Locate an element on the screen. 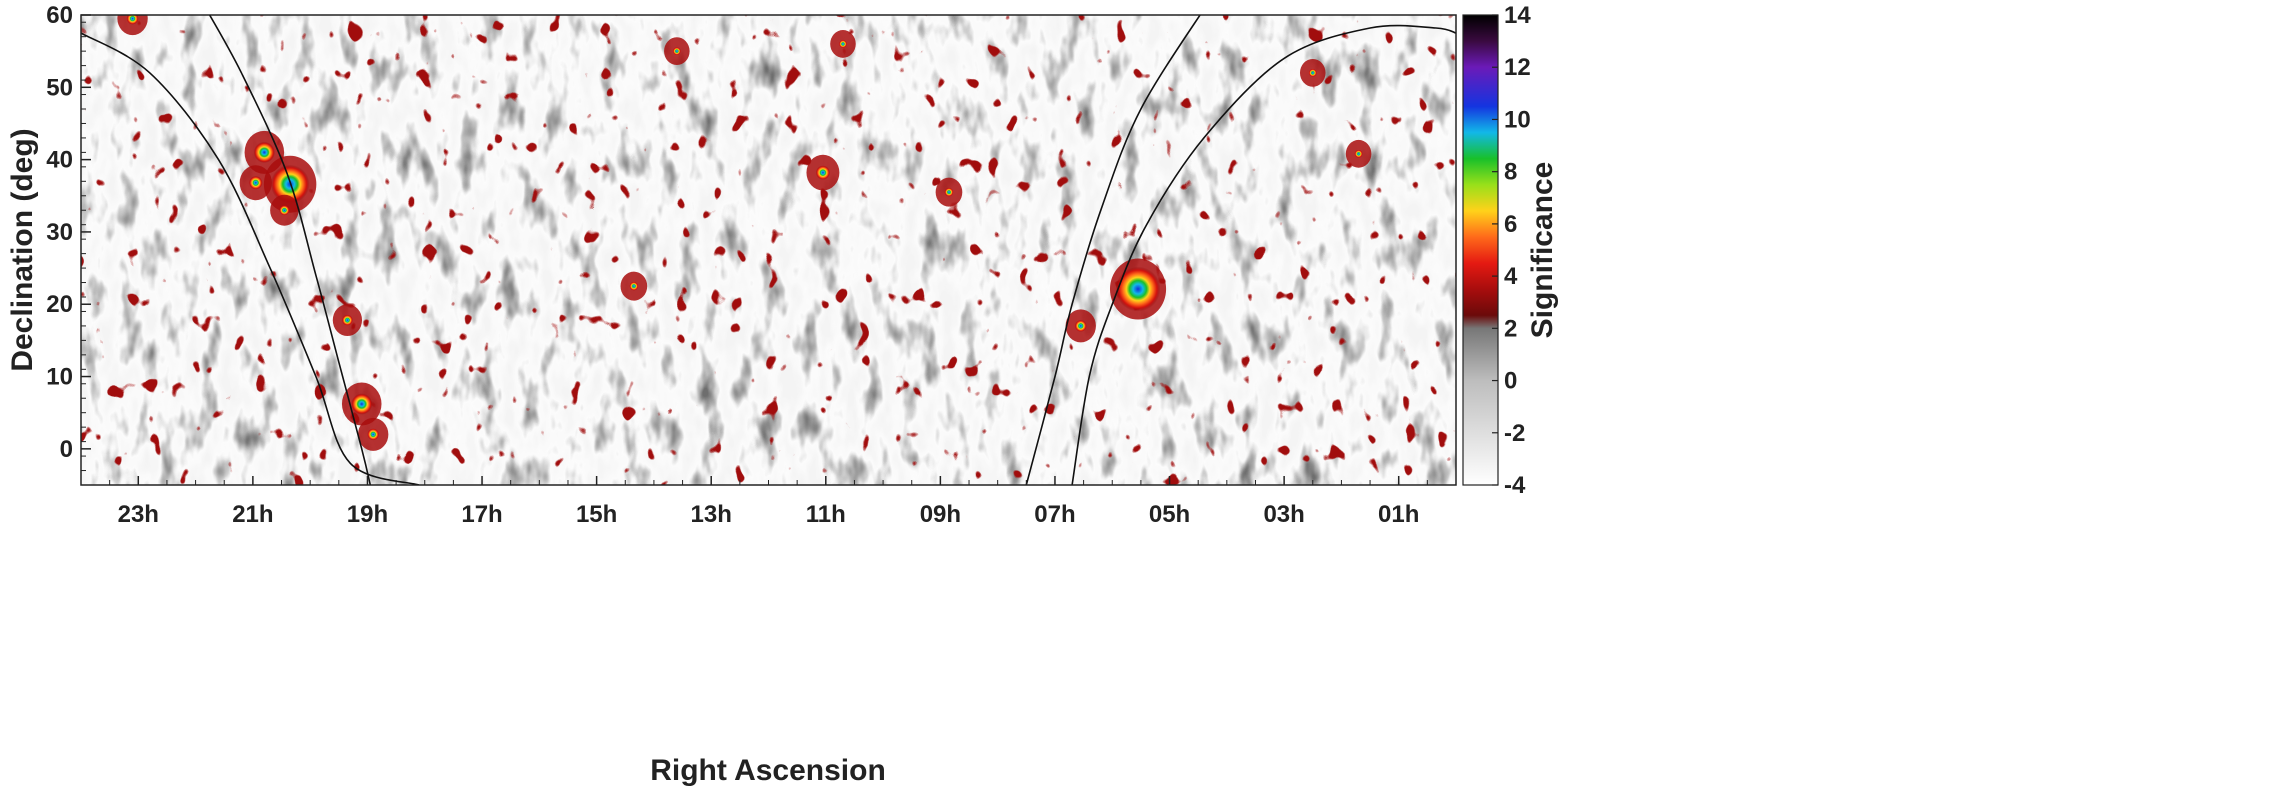  y-axis: 0 10 20 30 40 50 60 is located at coordinates (68, 244).